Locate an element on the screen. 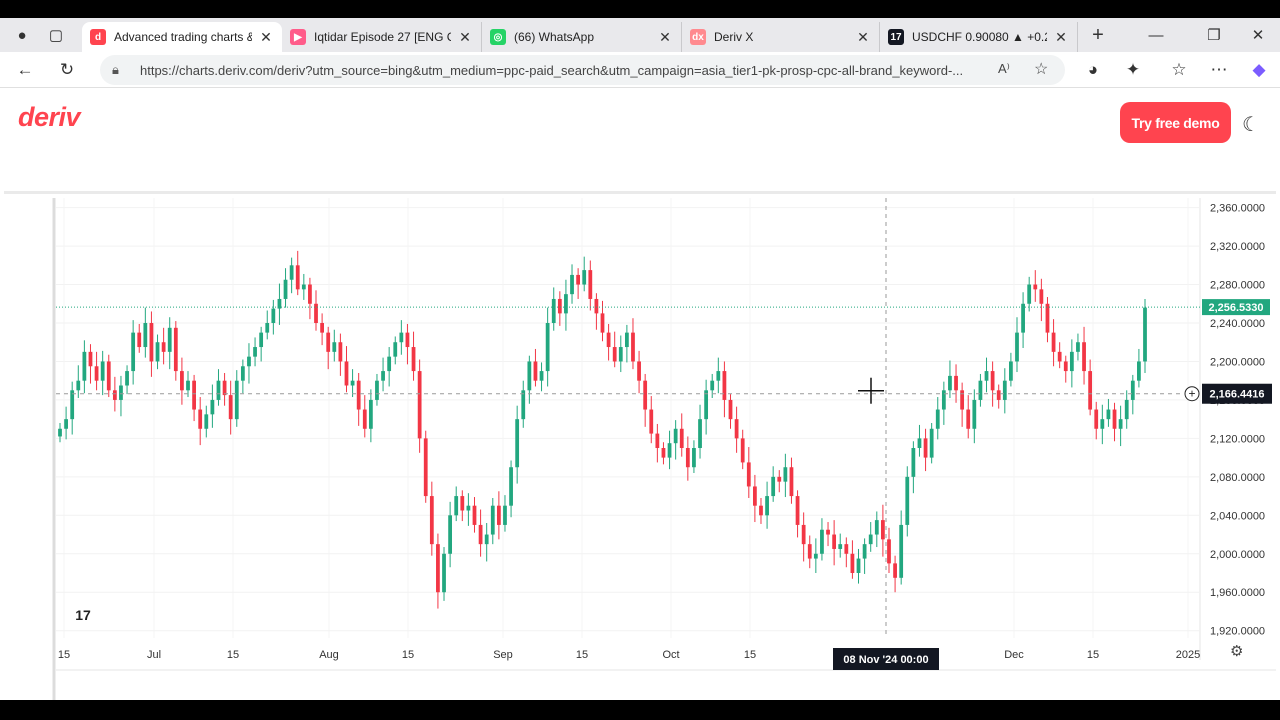 The width and height of the screenshot is (1280, 720). extensions-icon: ✦ is located at coordinates (1133, 69).